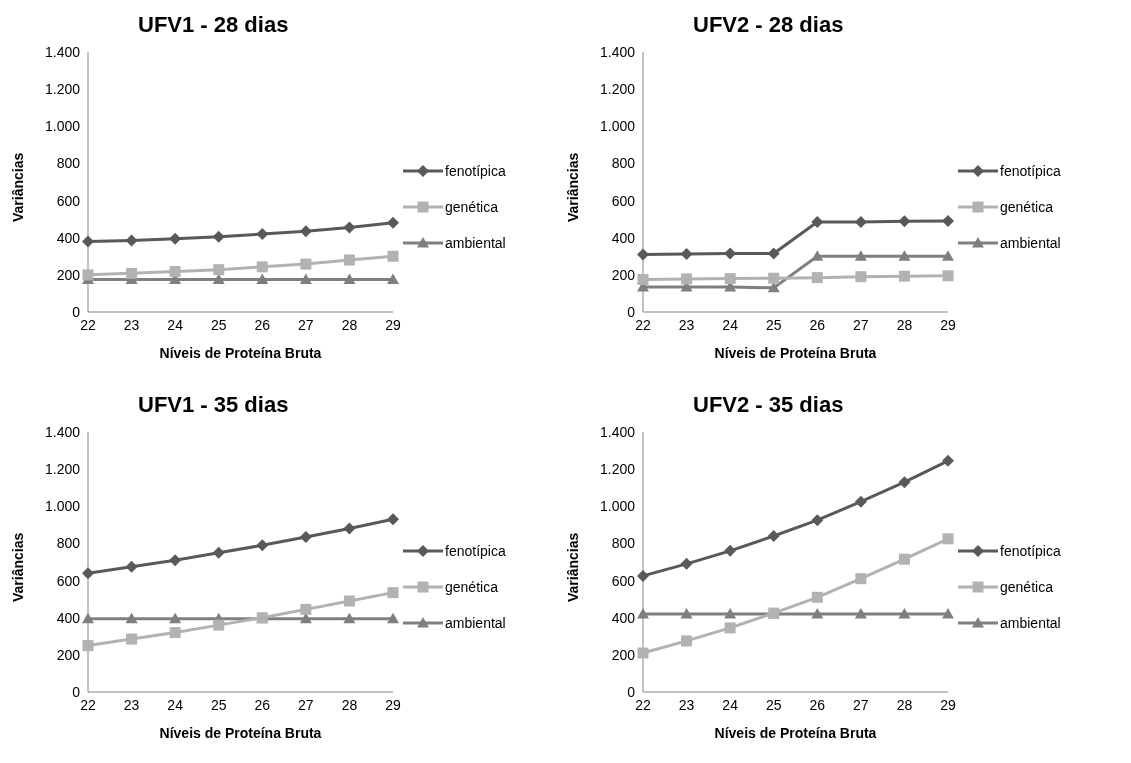  I want to click on chart-title: UFV2 - 28 dias, so click(768, 25).